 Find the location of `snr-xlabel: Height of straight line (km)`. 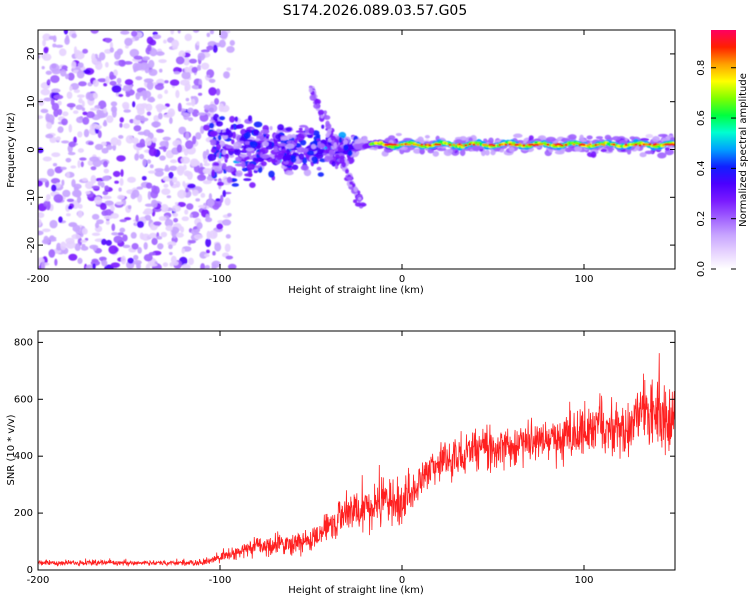

snr-xlabel: Height of straight line (km) is located at coordinates (356, 590).